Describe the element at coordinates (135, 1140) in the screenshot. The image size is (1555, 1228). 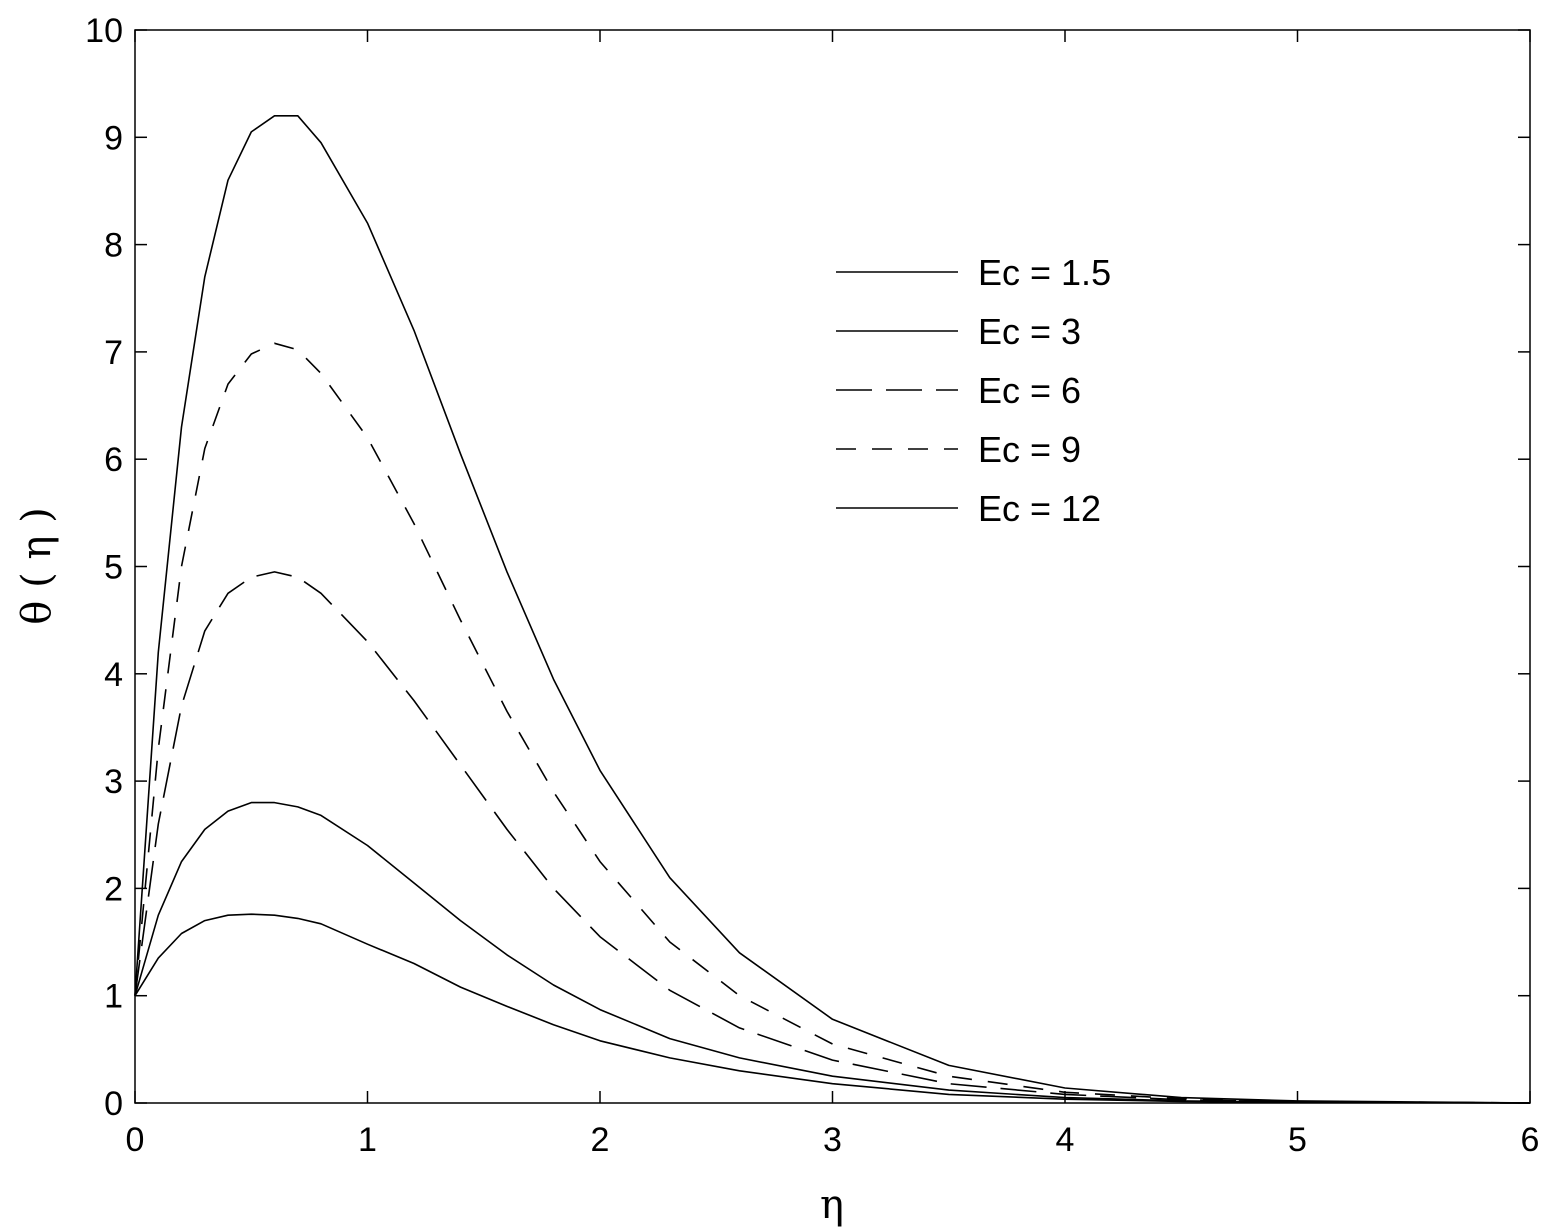
I see `x-tick-label: 0` at that location.